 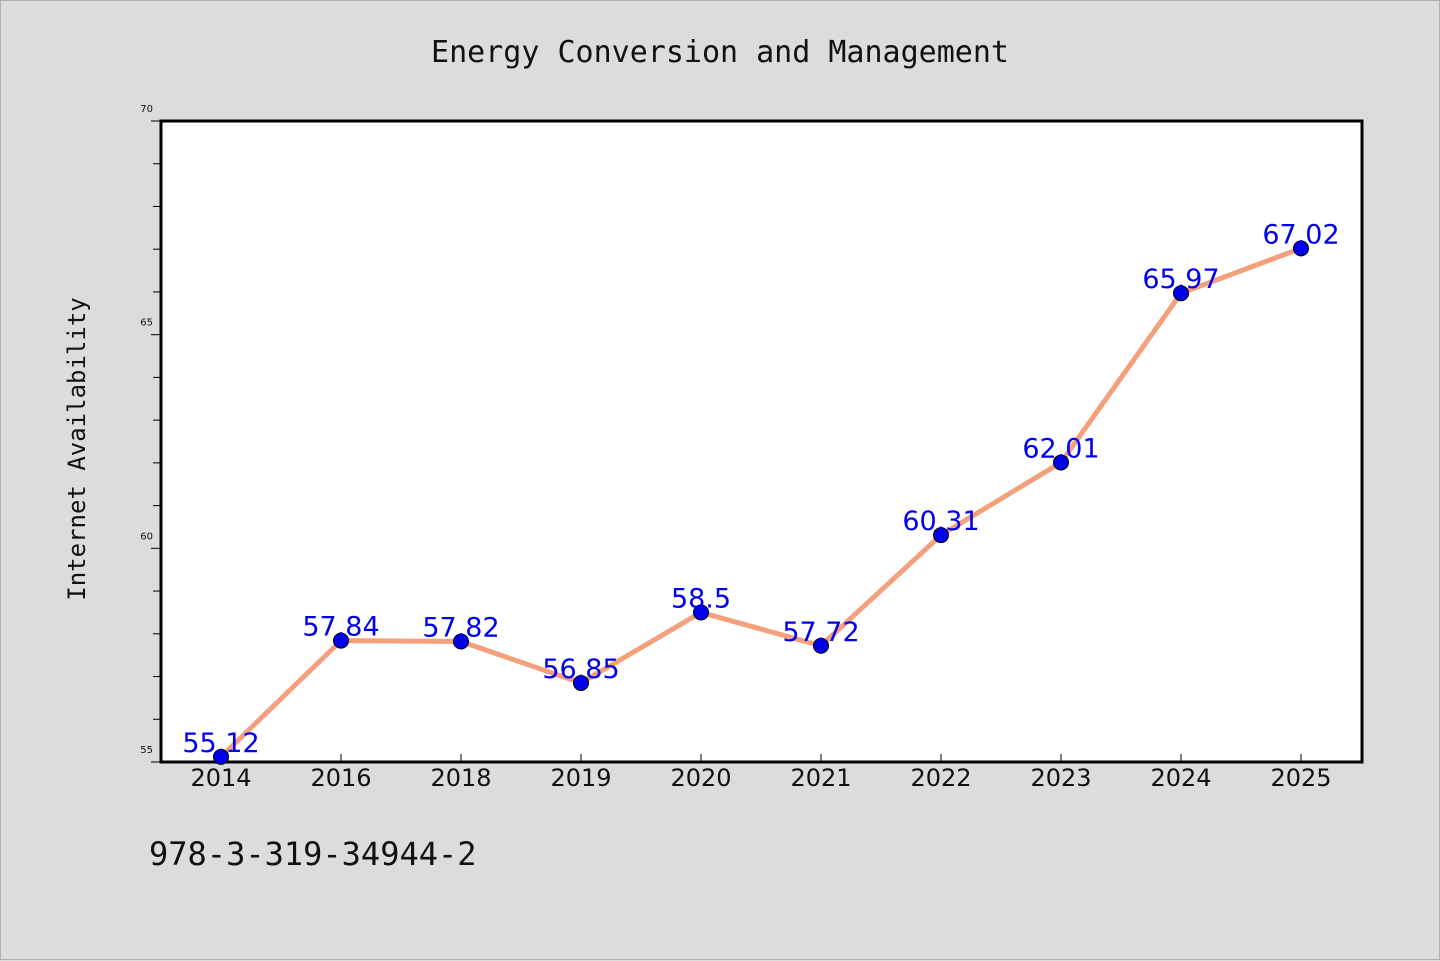 What do you see at coordinates (1301, 248) in the screenshot?
I see `data-point-2025` at bounding box center [1301, 248].